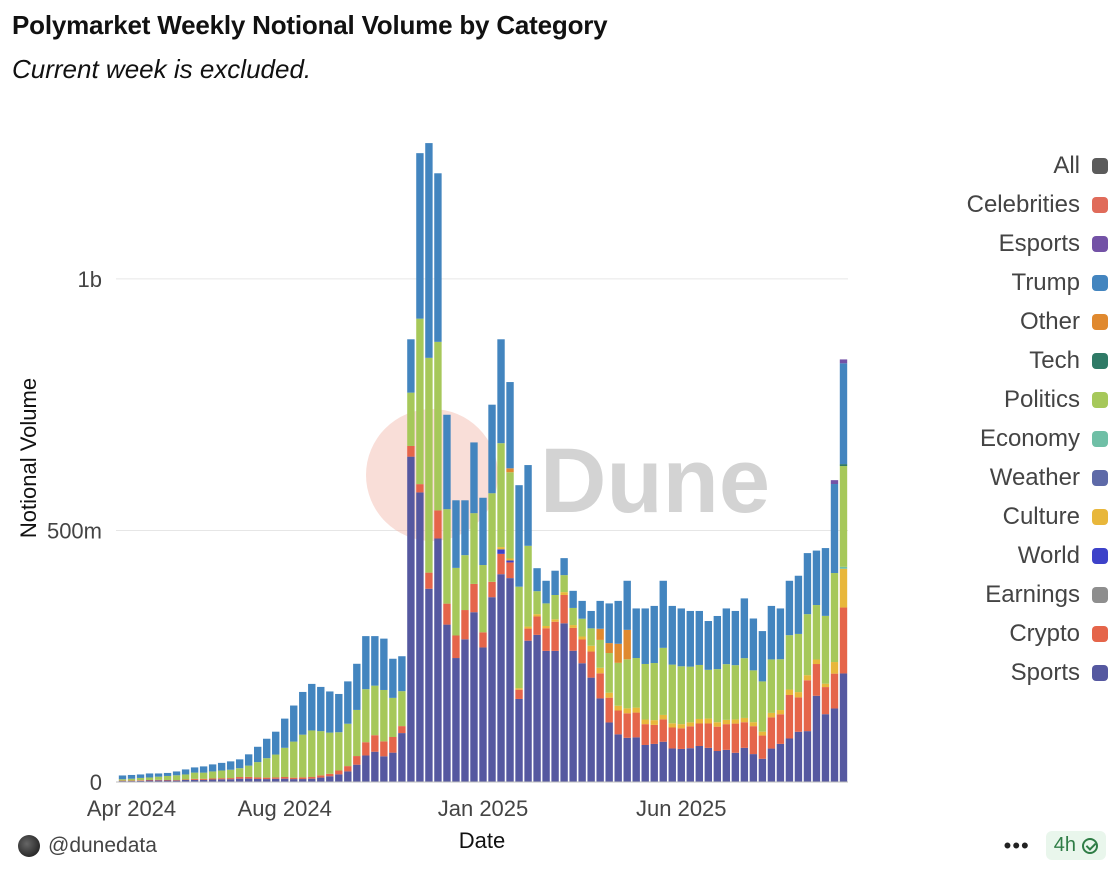  What do you see at coordinates (1016, 845) in the screenshot?
I see `more-options-button: •••` at bounding box center [1016, 845].